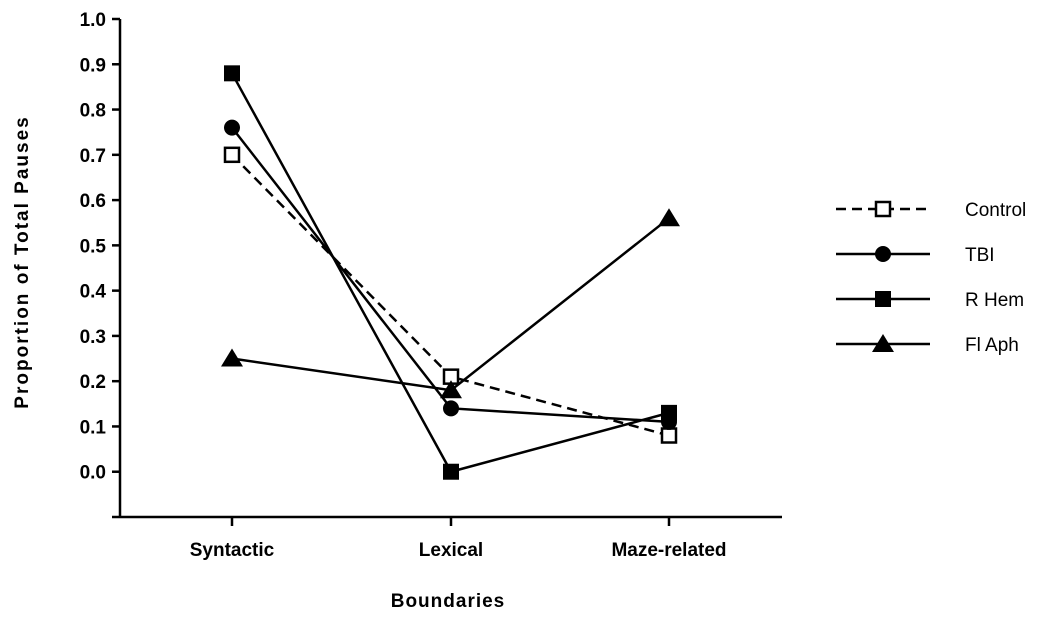  Describe the element at coordinates (22, 261) in the screenshot. I see `y-axis-title: Proportion of Total Pauses` at that location.